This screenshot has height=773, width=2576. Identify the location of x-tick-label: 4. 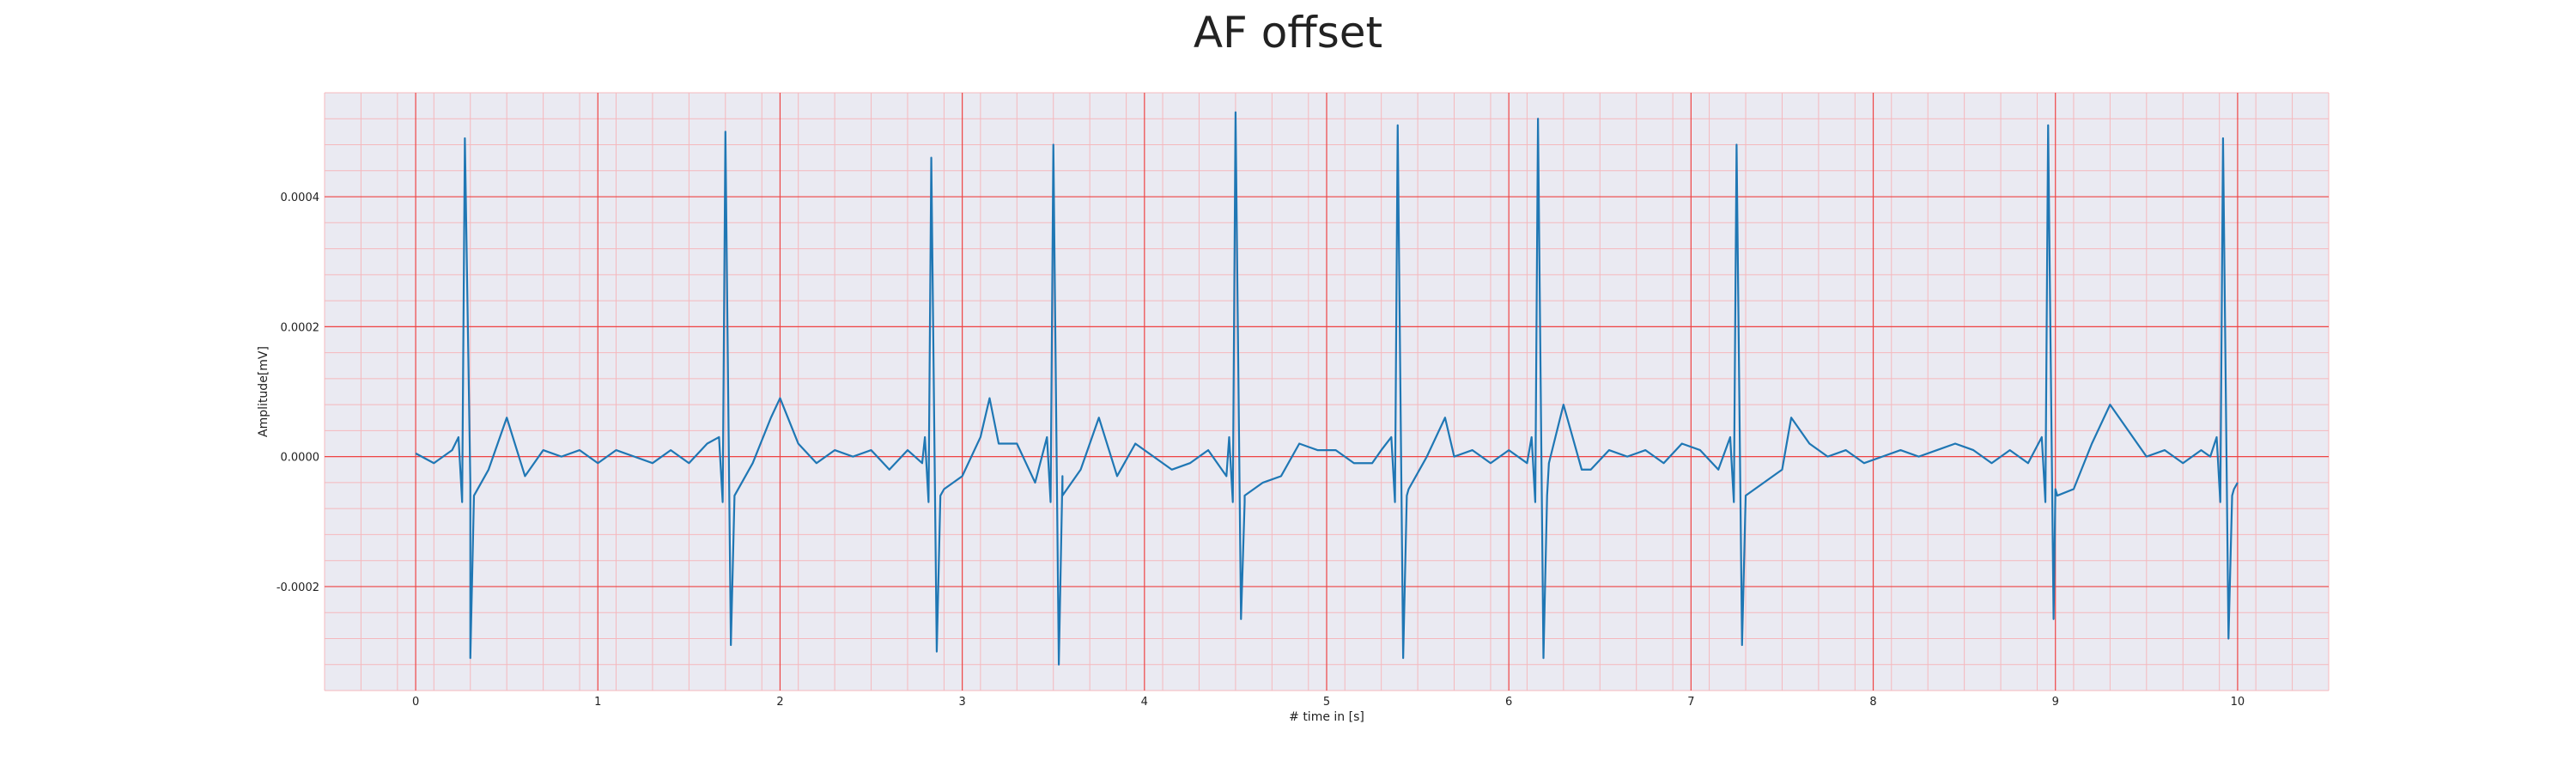
(1144, 702).